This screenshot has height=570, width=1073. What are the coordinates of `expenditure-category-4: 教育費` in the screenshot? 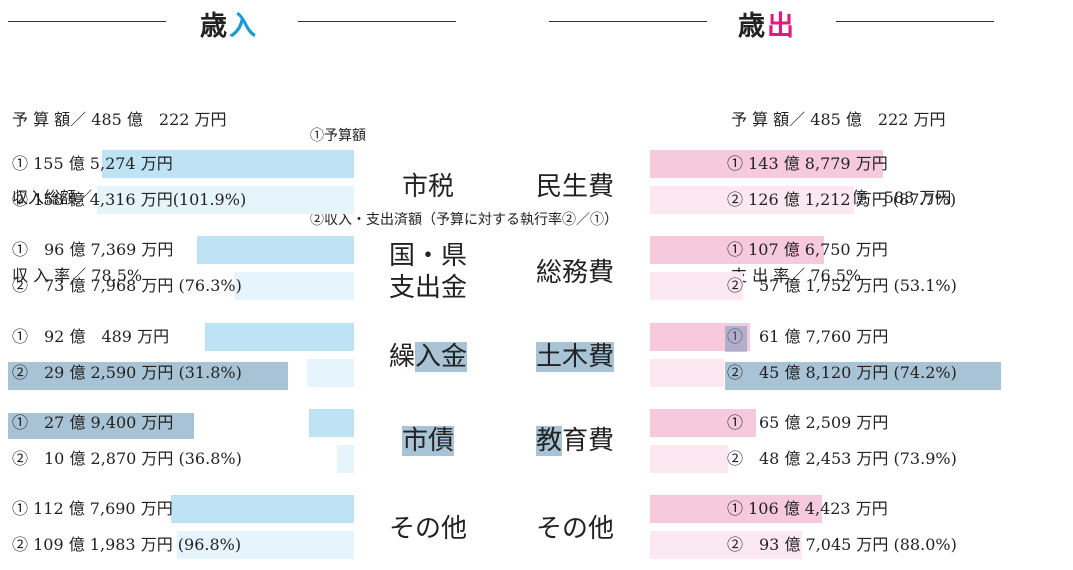 It's located at (575, 441).